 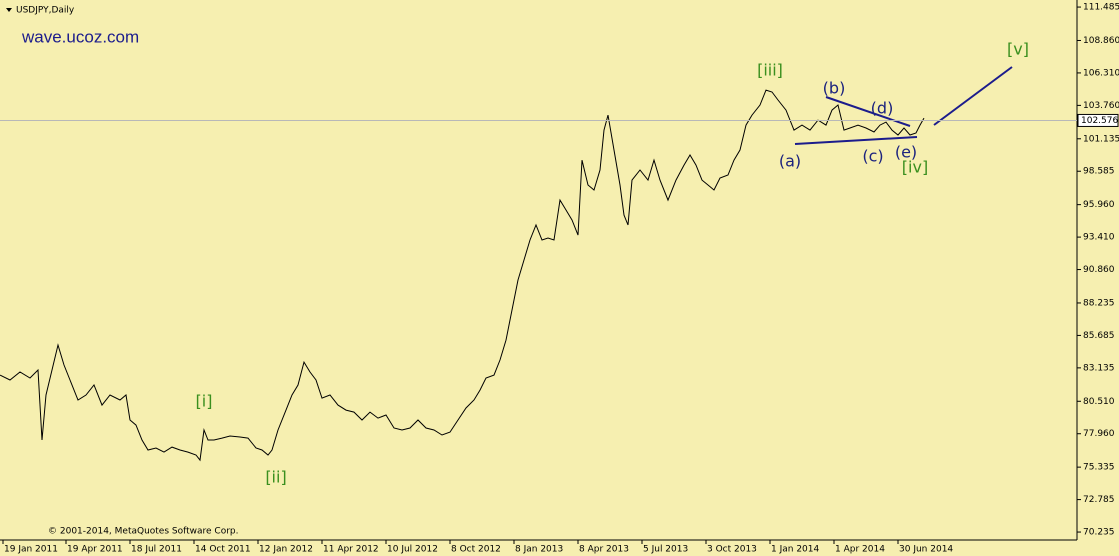 I want to click on x-tick-label: 8 Jan 2013, so click(x=539, y=550).